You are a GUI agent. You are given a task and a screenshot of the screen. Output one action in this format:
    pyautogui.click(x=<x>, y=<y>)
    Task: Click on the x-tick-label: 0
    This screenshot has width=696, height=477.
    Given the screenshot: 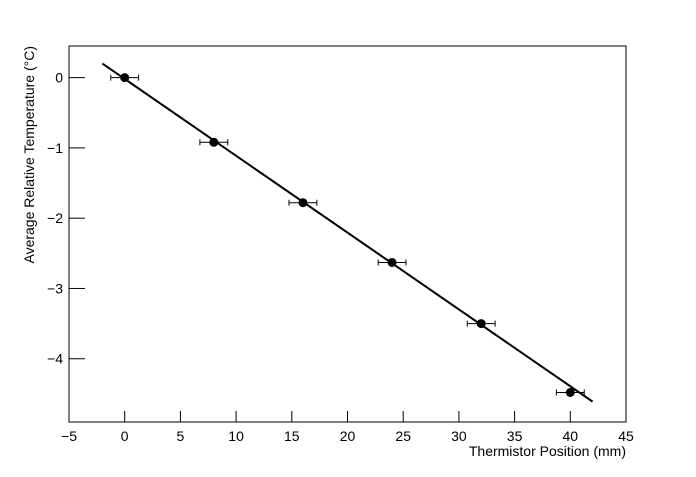 What is the action you would take?
    pyautogui.click(x=125, y=436)
    